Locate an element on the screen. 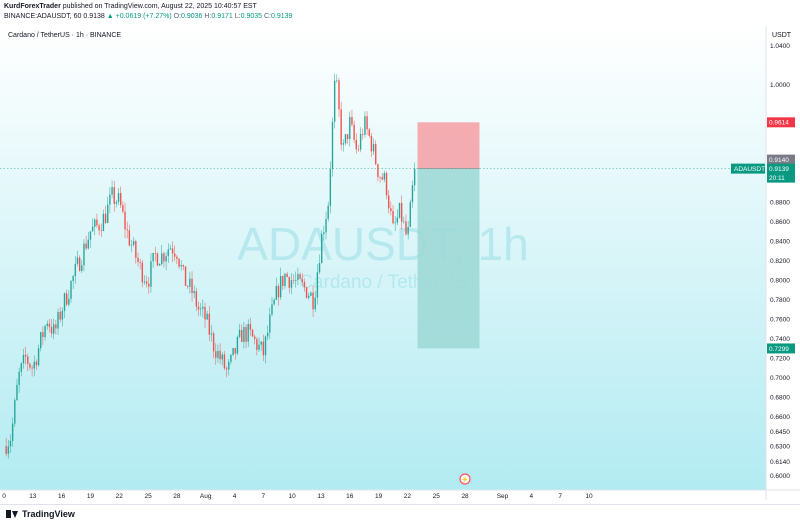  time-tick-label: 19 is located at coordinates (379, 496).